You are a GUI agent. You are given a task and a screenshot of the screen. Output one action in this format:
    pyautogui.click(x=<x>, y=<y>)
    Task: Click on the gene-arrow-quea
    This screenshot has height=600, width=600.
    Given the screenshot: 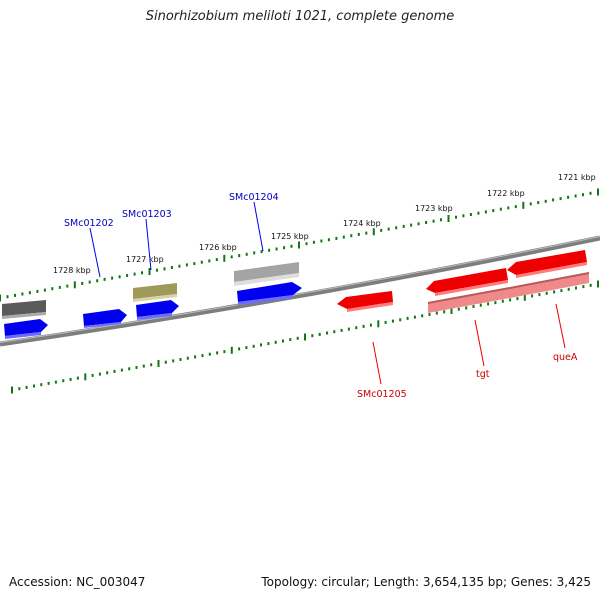 What is the action you would take?
    pyautogui.click(x=548, y=274)
    